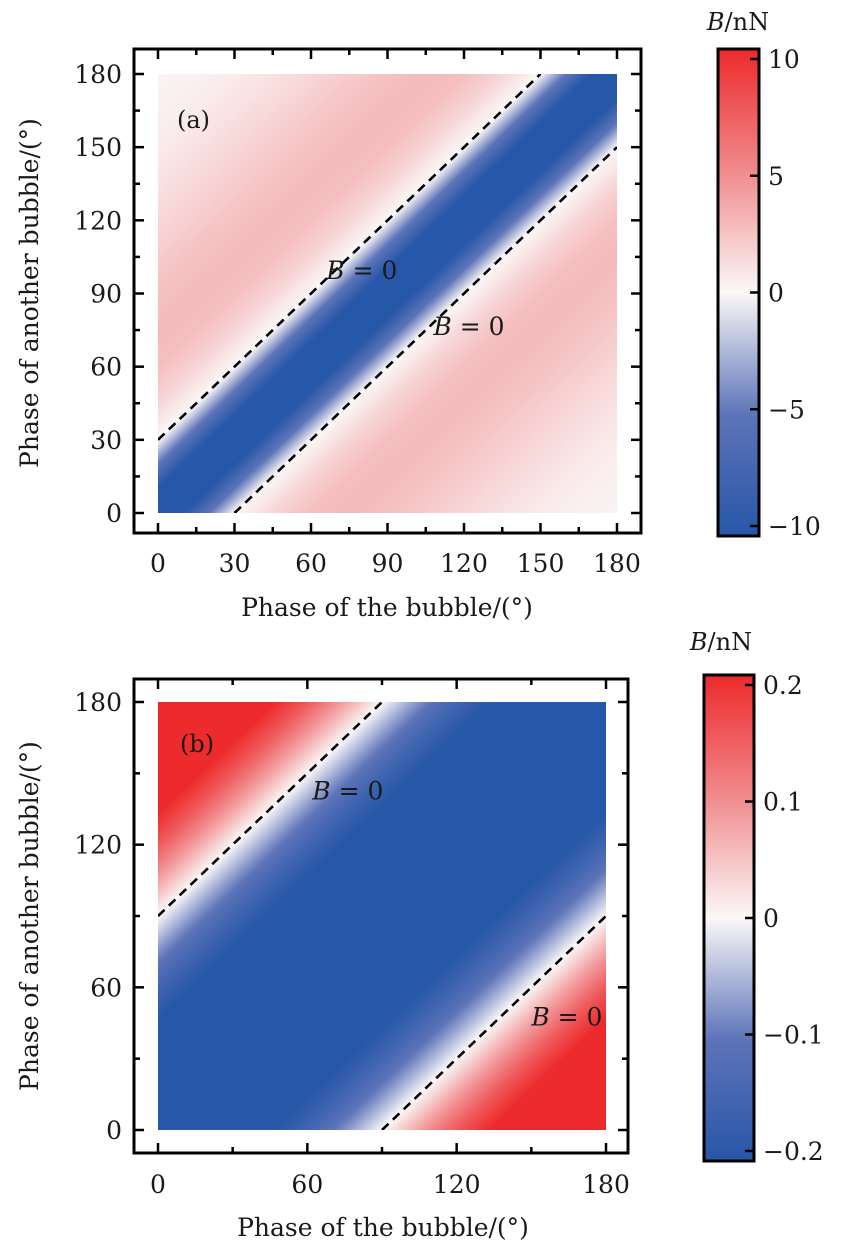  Describe the element at coordinates (29, 916) in the screenshot. I see `panel-b-y-axis-title: Phase of another bubble/(°)` at that location.